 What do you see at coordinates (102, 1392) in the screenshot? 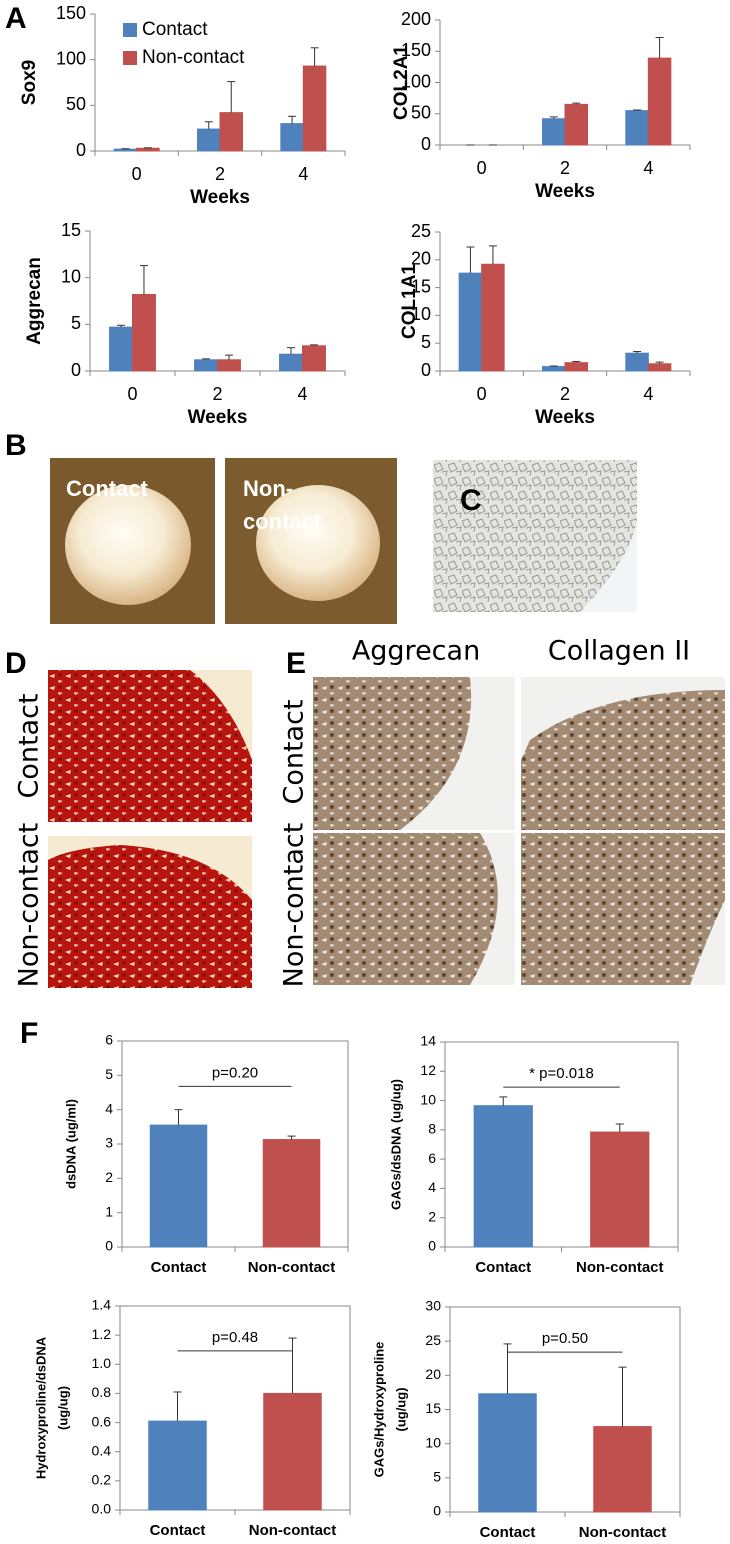
I see `y-tick-label: 0.8` at bounding box center [102, 1392].